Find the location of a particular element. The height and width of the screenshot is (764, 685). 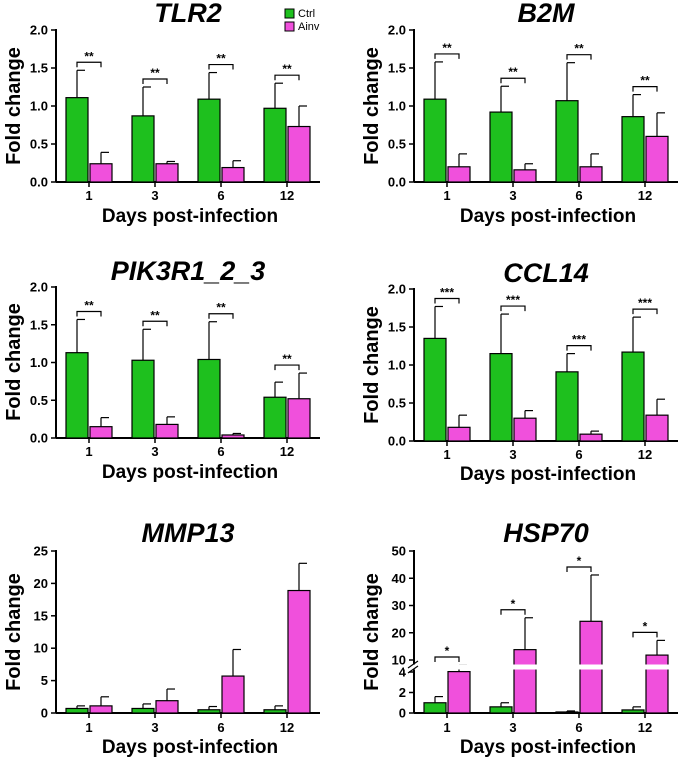

legend-swatch-ctrl is located at coordinates (289, 13).